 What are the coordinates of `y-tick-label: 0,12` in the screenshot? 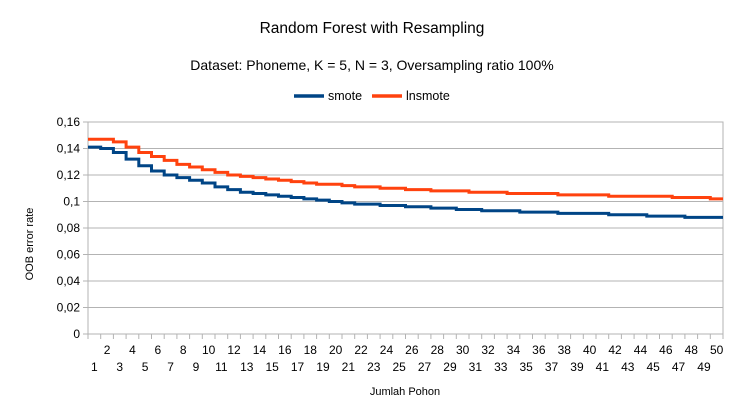 It's located at (69, 175).